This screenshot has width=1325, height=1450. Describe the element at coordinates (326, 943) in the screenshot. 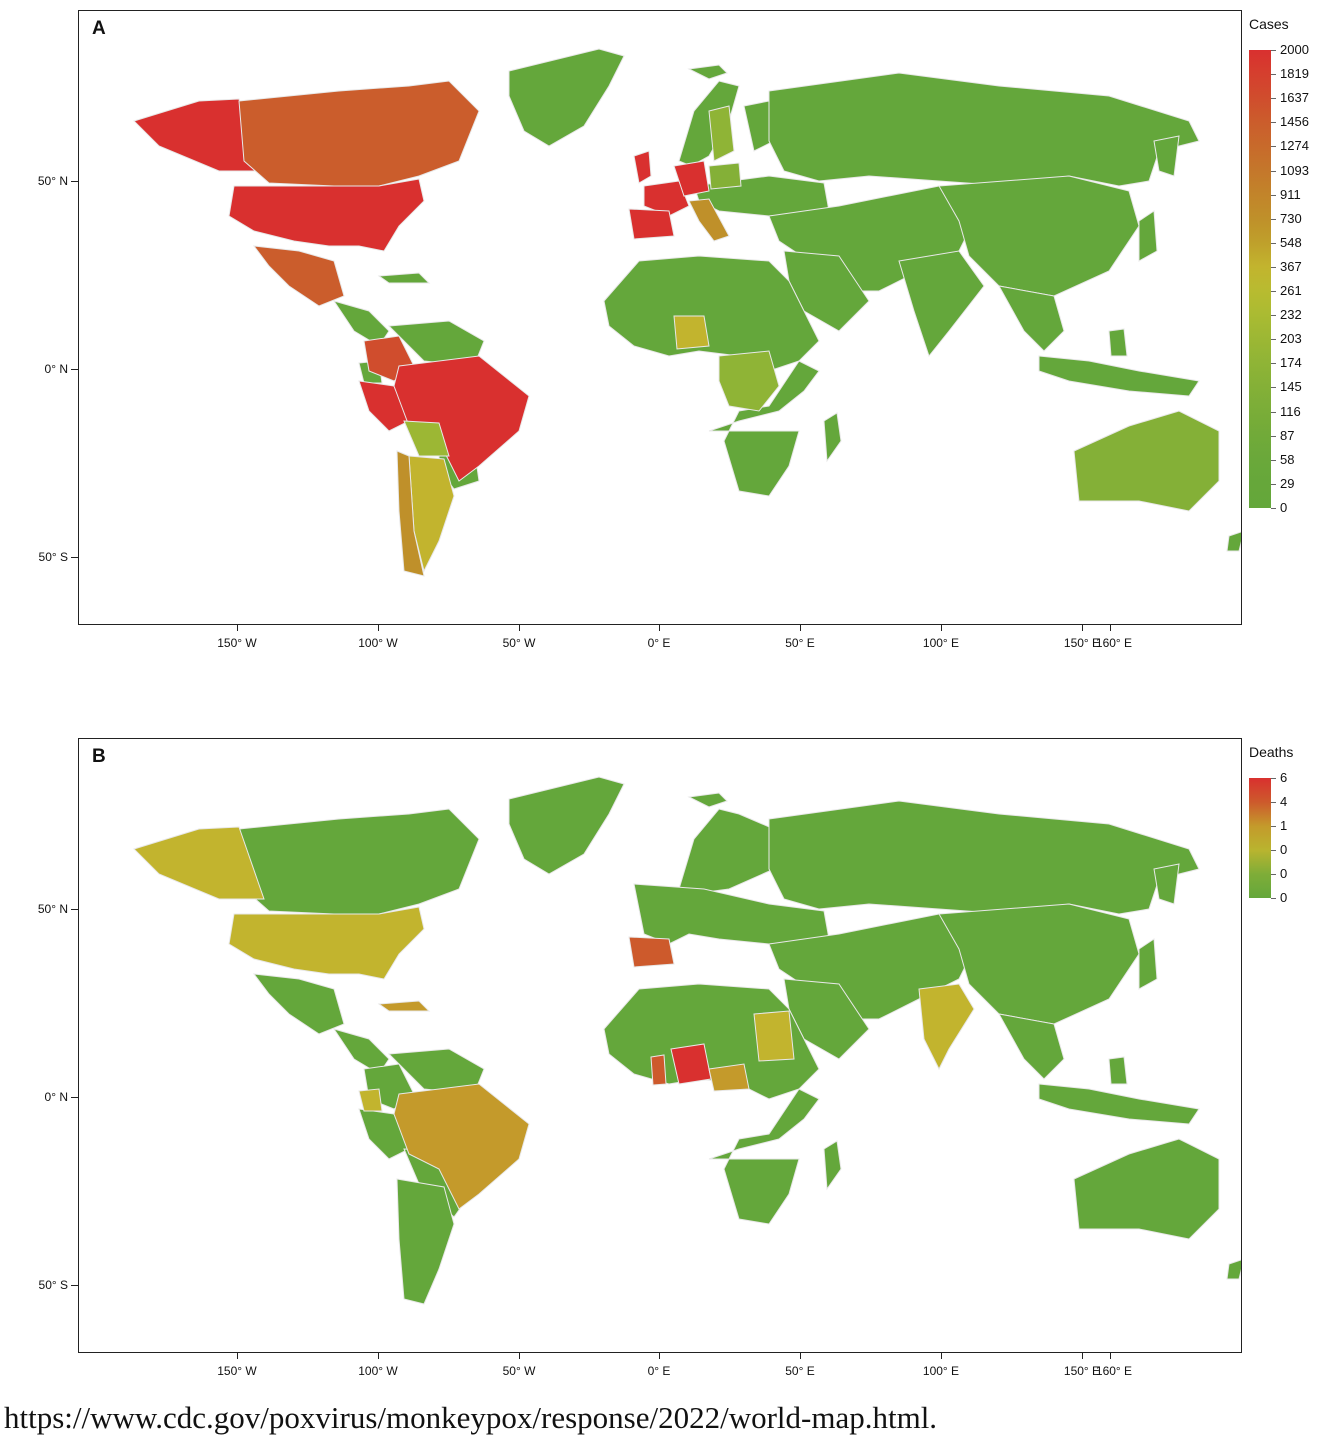

I see `united-states-b` at that location.